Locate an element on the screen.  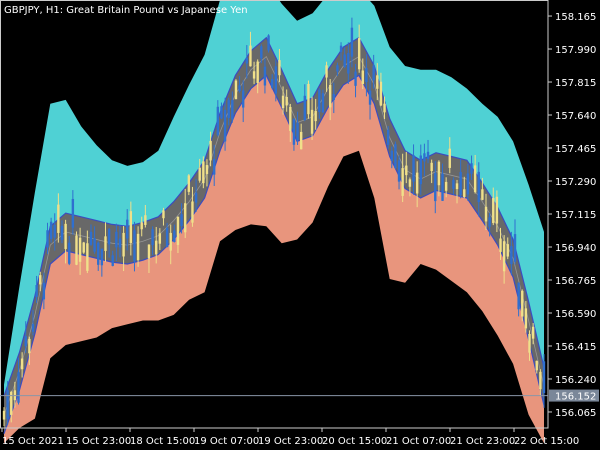
y-tick-label: 156.065 is located at coordinates (575, 413).